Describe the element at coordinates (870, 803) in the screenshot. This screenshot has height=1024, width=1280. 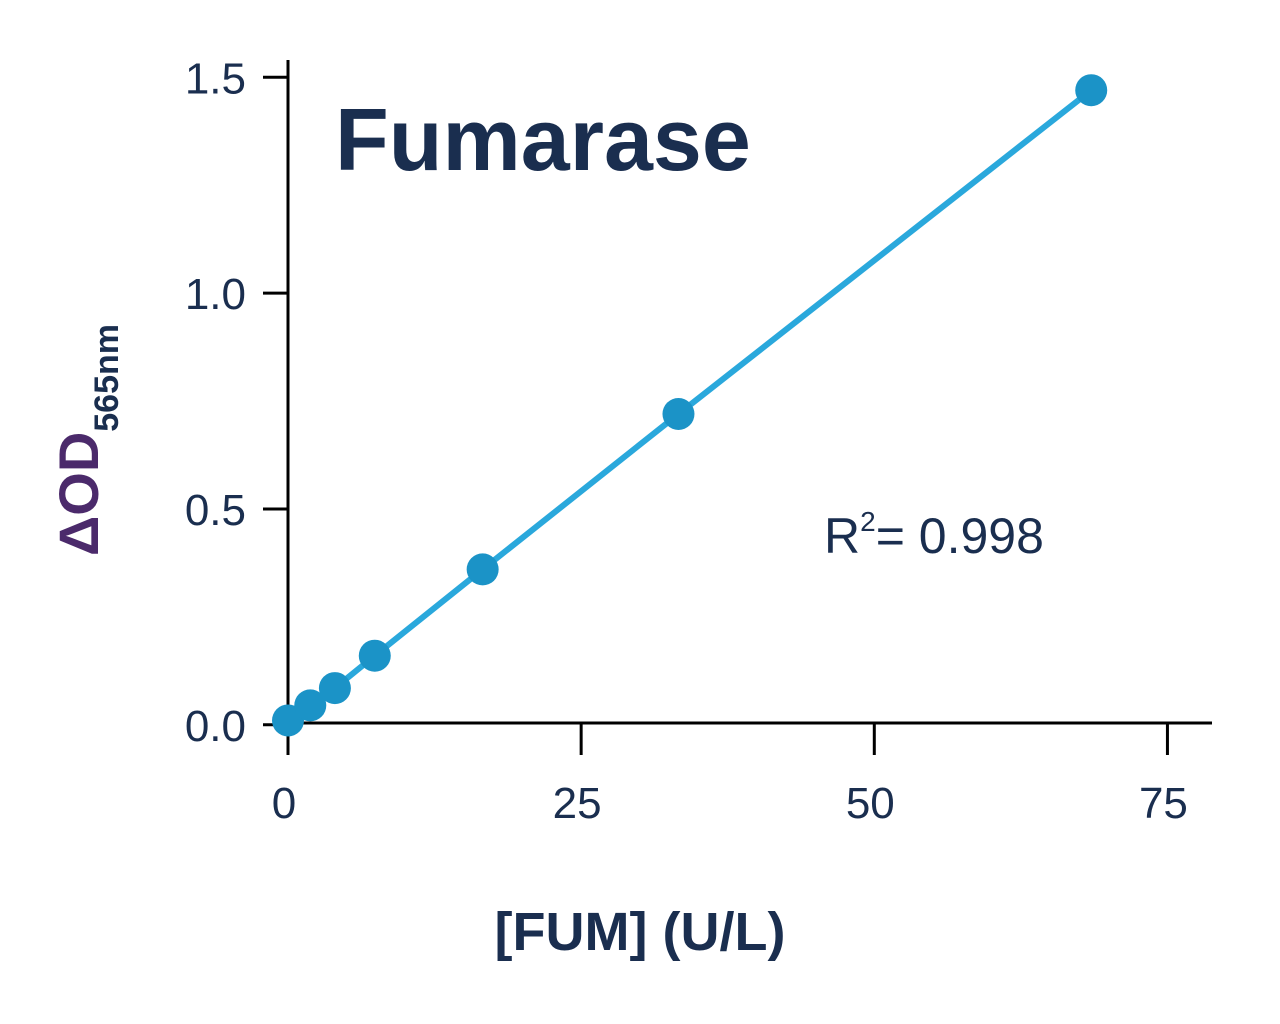
I see `x-tick-label: 50` at that location.